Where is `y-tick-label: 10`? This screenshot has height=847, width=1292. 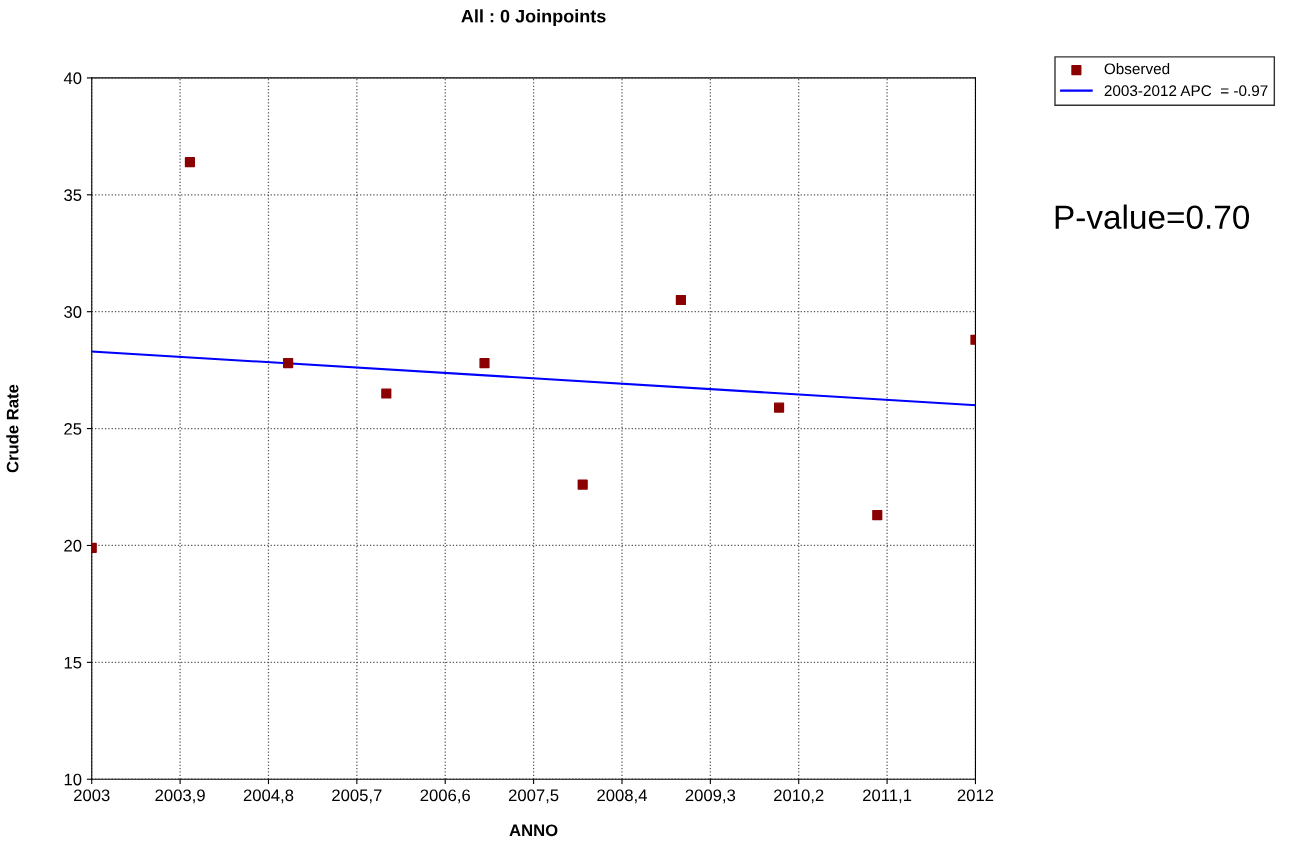 y-tick-label: 10 is located at coordinates (73, 779).